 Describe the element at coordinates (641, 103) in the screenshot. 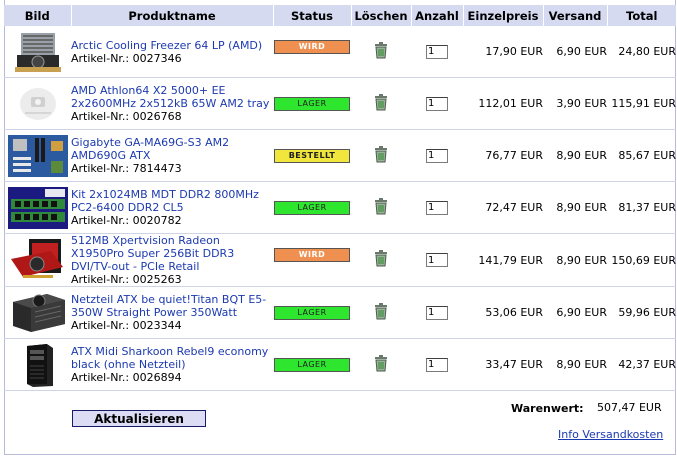

I see `row-total: 115,91 EUR` at that location.